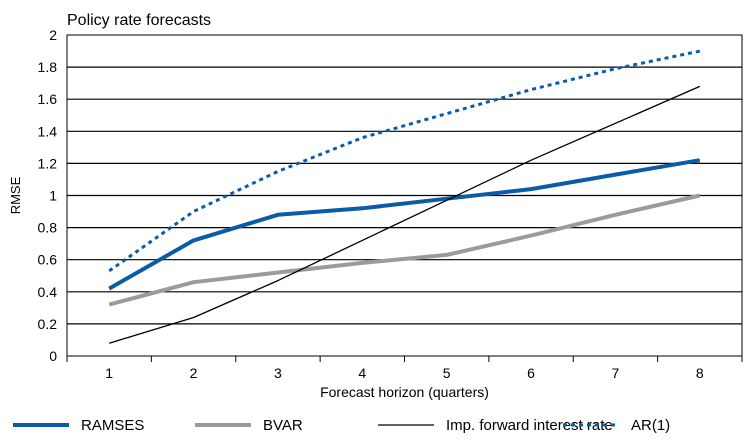  I want to click on x-tick-label-4: 5, so click(447, 373).